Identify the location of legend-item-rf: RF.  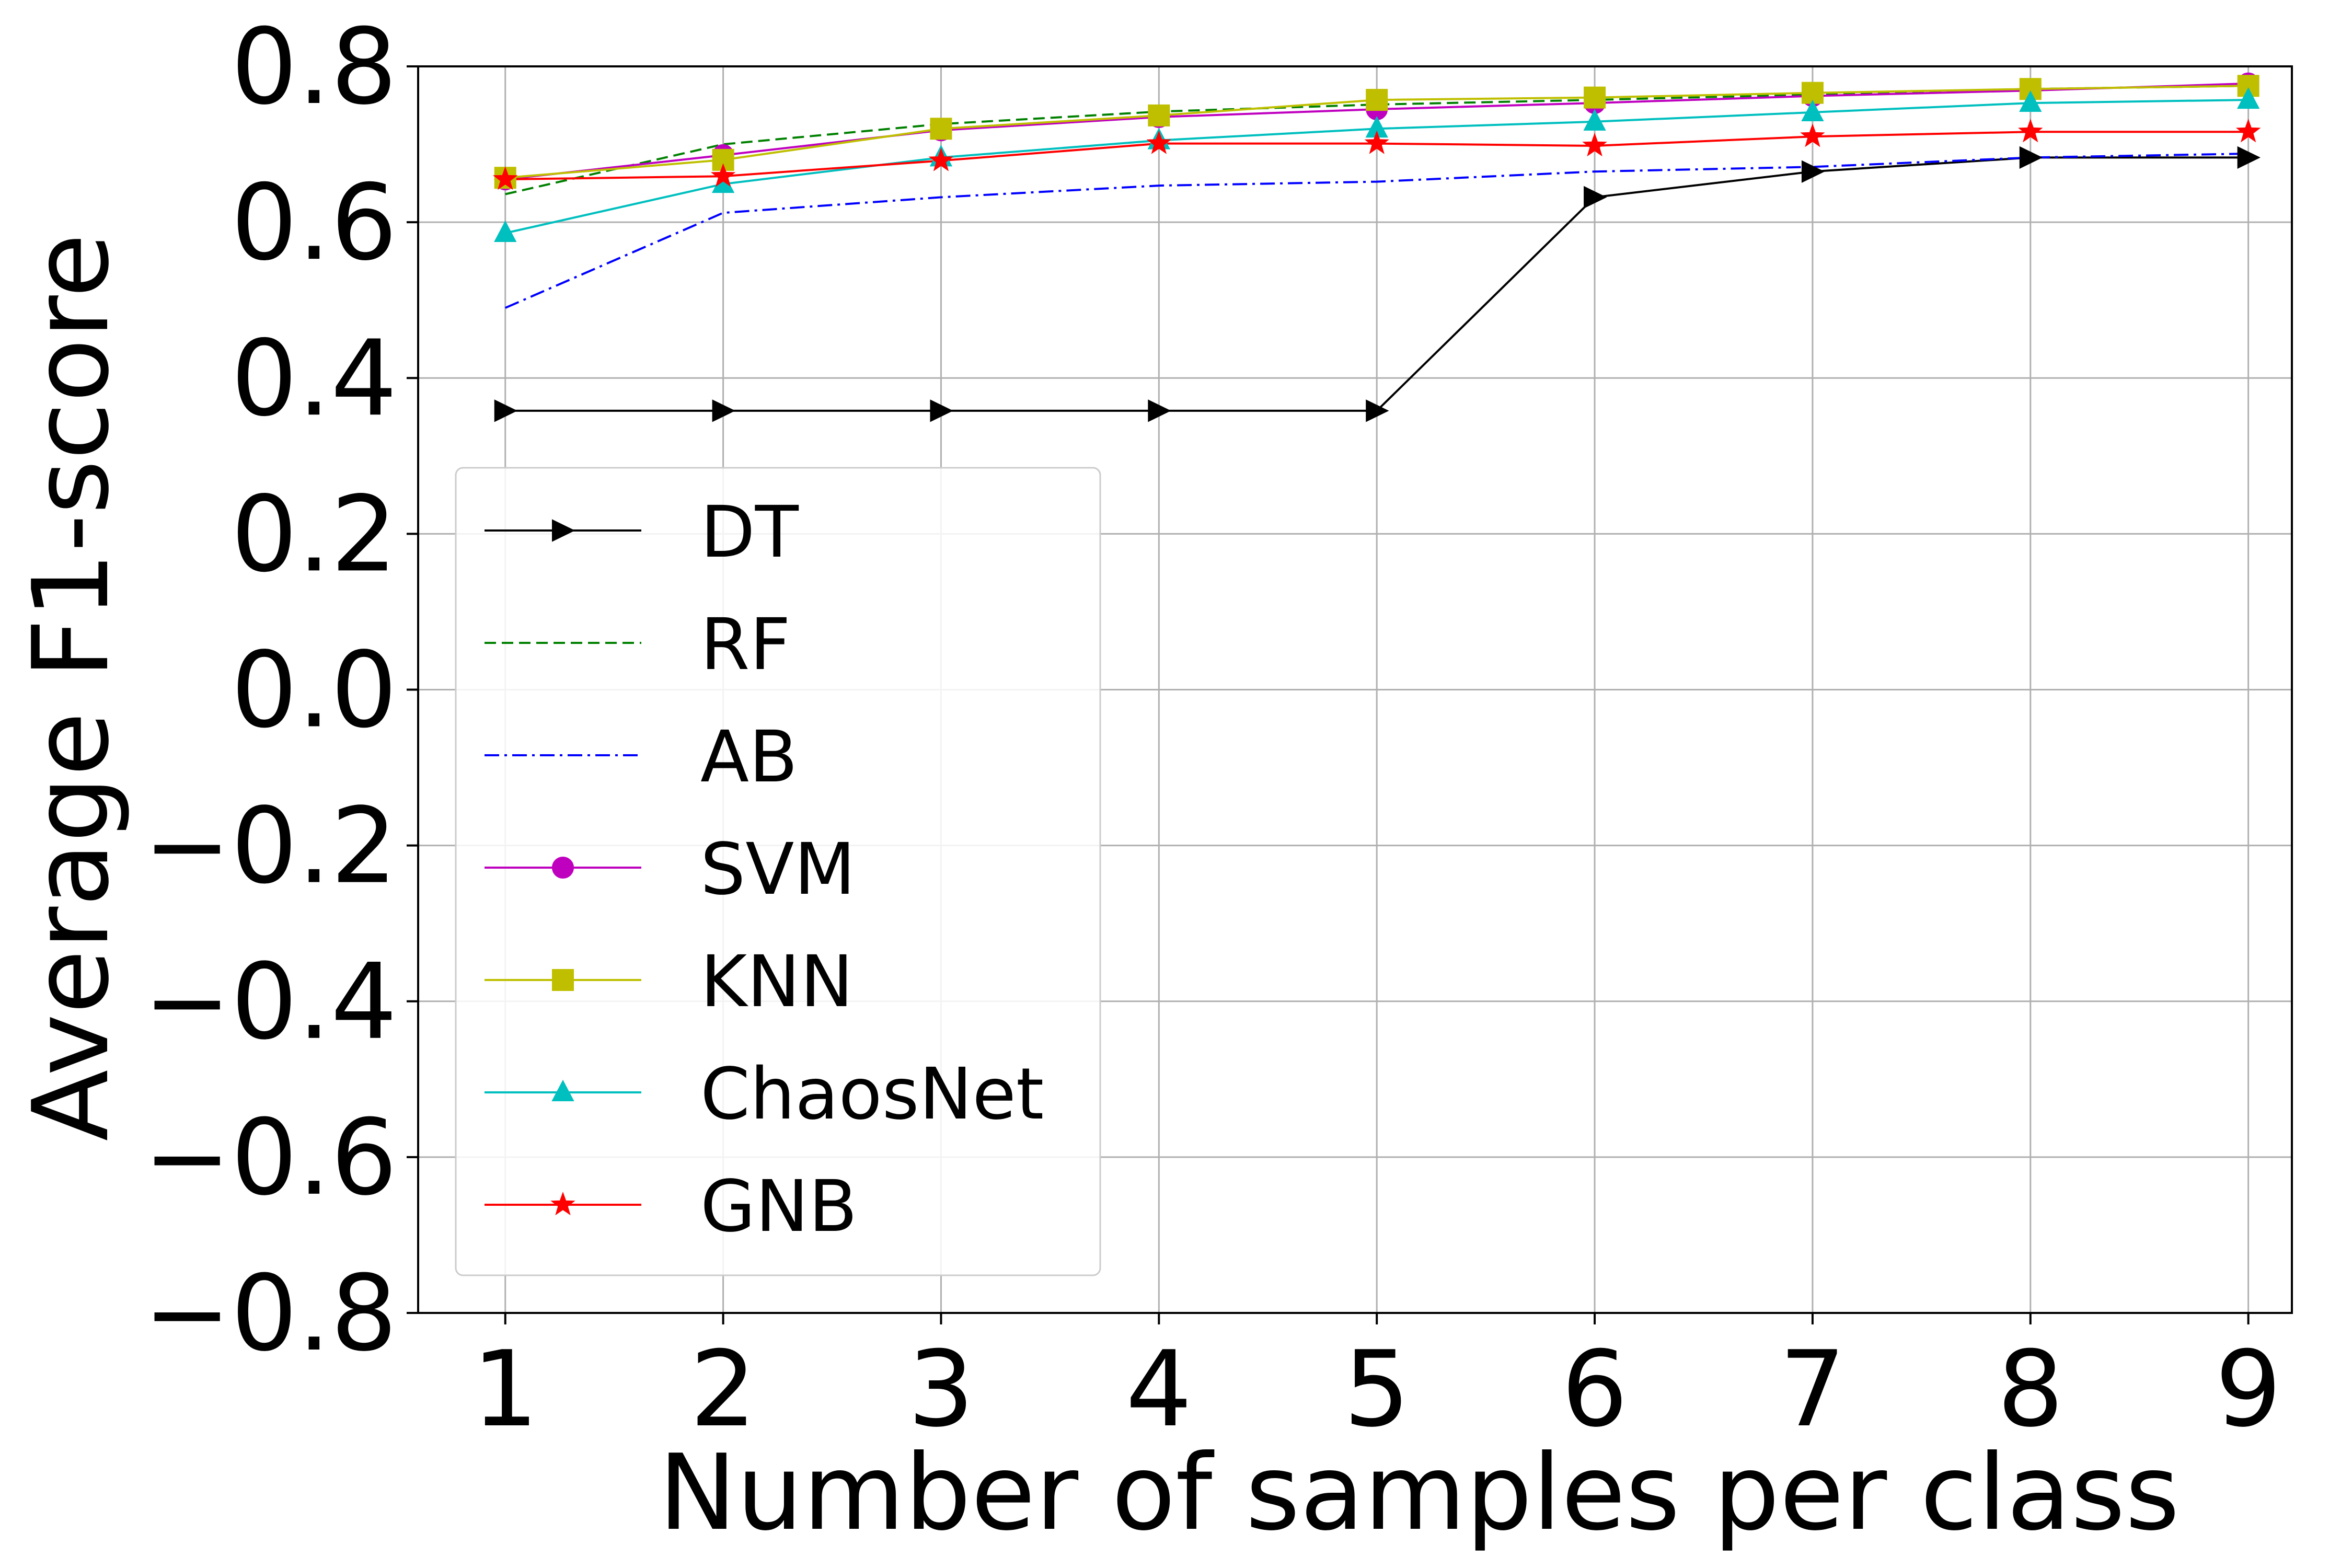
(638, 645).